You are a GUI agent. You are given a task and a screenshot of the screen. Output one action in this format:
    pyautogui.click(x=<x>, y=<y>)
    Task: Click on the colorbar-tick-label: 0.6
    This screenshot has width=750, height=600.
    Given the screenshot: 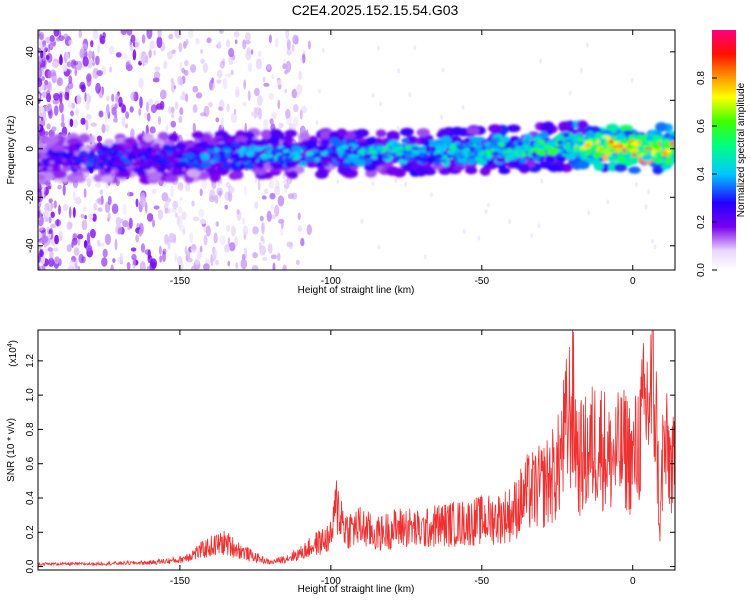 What is the action you would take?
    pyautogui.click(x=701, y=126)
    